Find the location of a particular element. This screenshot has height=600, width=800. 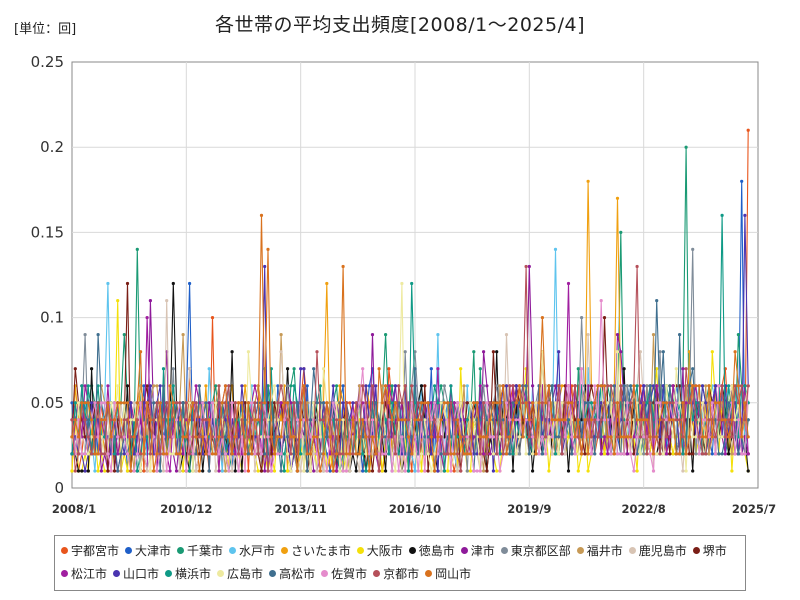

legend-item: 津市 is located at coordinates (477, 551).